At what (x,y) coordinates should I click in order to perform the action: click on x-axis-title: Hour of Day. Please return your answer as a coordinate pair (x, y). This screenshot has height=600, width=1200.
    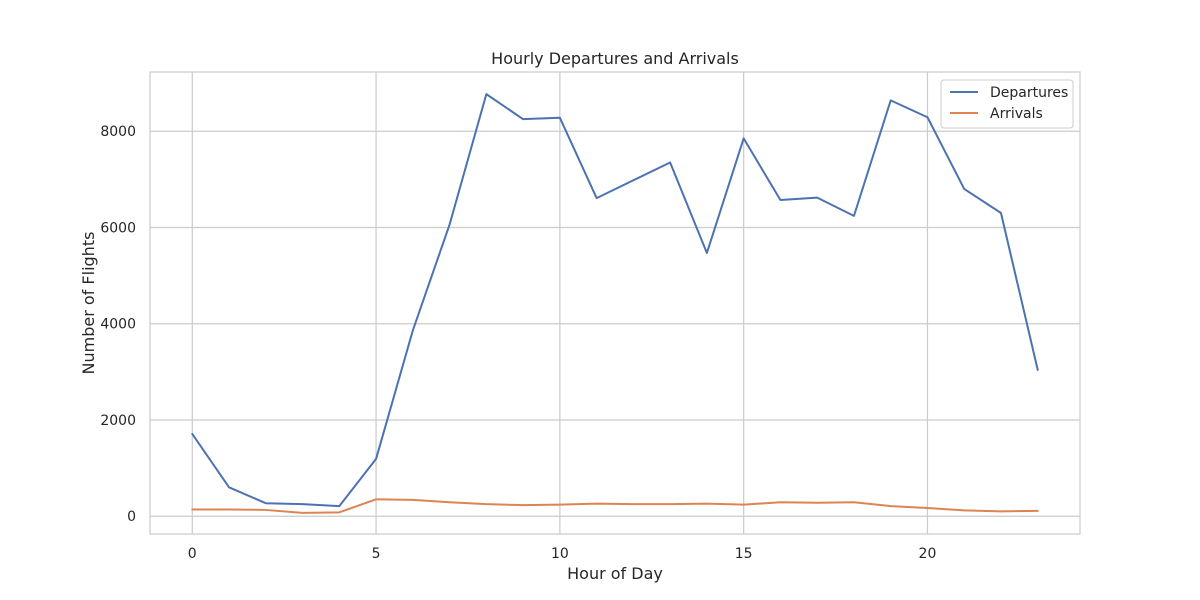
    Looking at the image, I should click on (615, 573).